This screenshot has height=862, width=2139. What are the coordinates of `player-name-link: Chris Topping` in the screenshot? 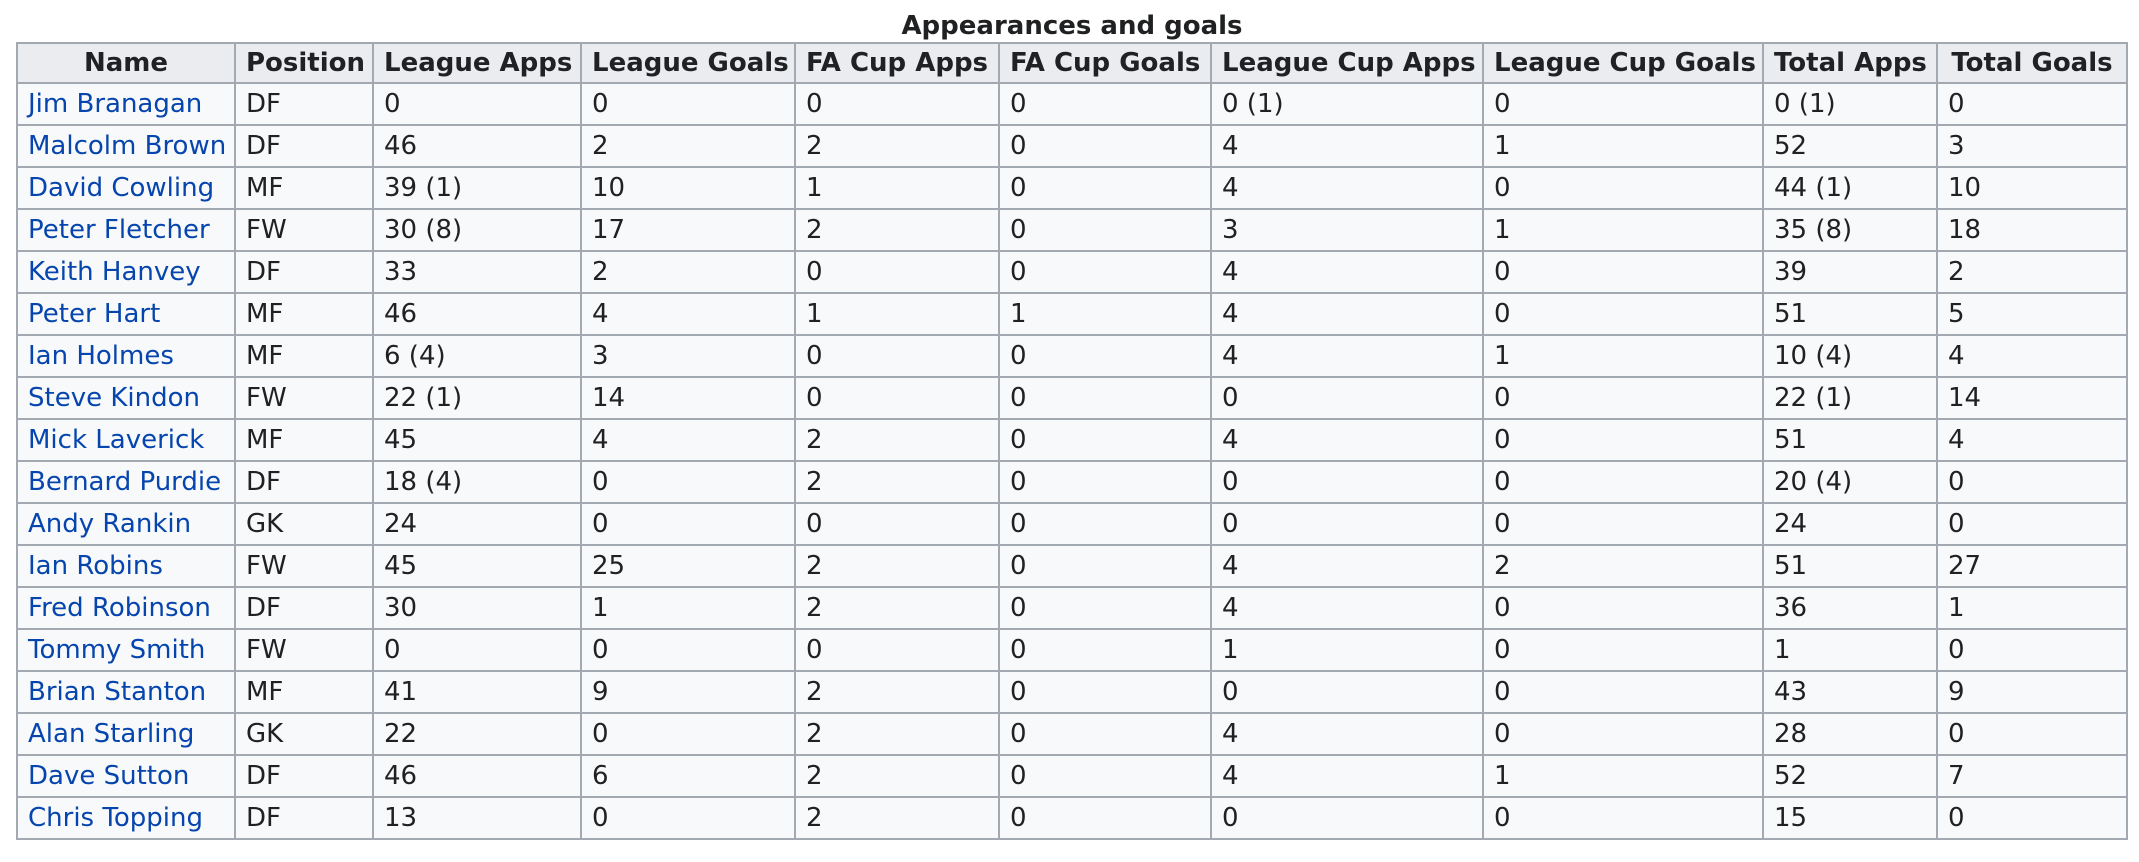 It's located at (126, 818).